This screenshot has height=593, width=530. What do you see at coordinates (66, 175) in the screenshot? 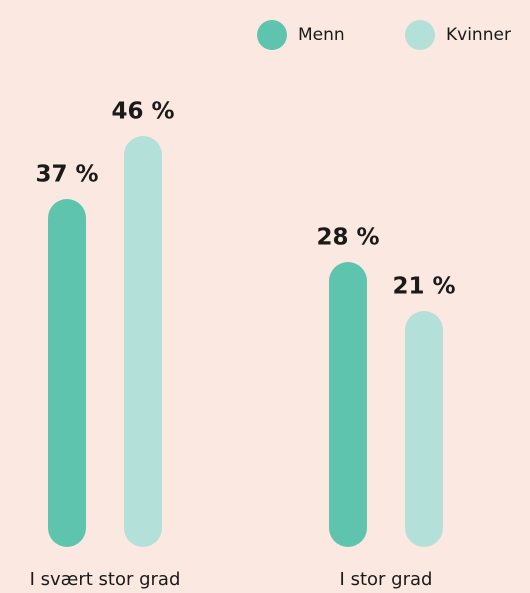
I see `value-label: 37 %` at bounding box center [66, 175].